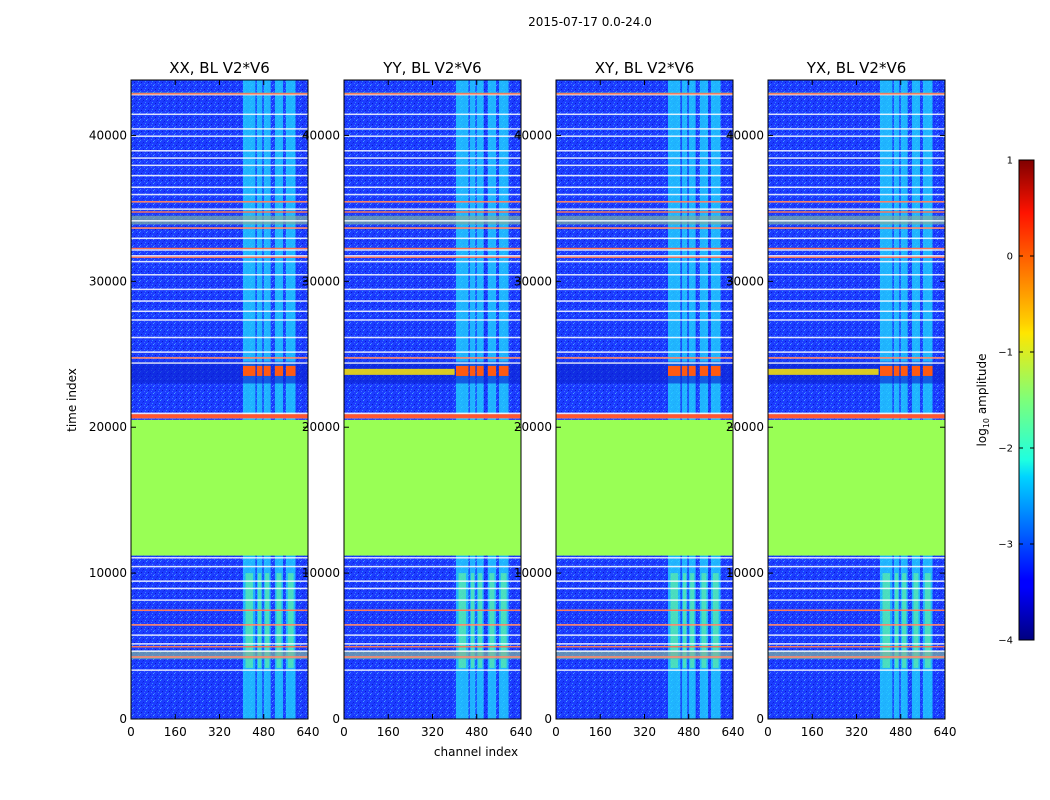 Image resolution: width=1050 pixels, height=800 pixels. I want to click on colorbar-label: log10 amplitude, so click(983, 400).